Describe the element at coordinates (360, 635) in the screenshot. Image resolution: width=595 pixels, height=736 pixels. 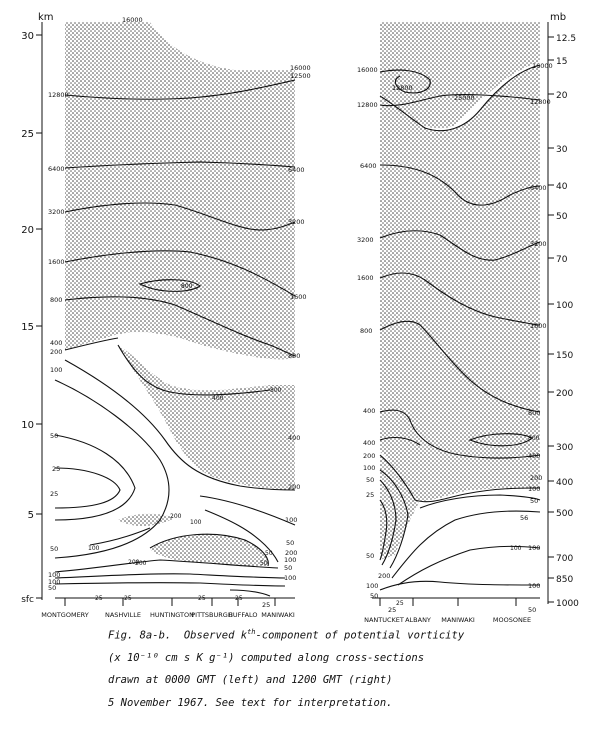
I see `caption-suffix: -component of potential vorticity` at that location.